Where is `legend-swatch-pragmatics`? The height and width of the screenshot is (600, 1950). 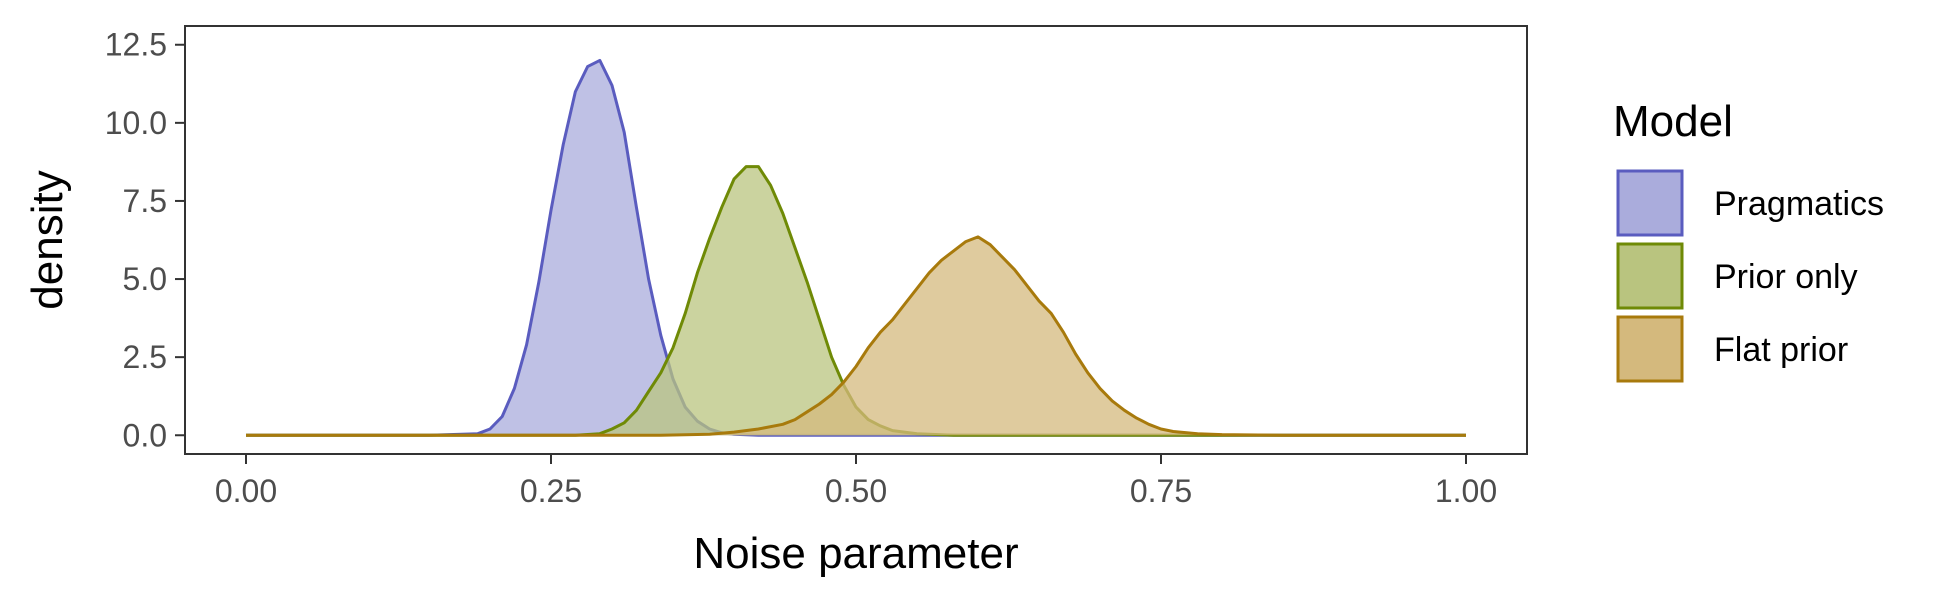
legend-swatch-pragmatics is located at coordinates (1650, 203).